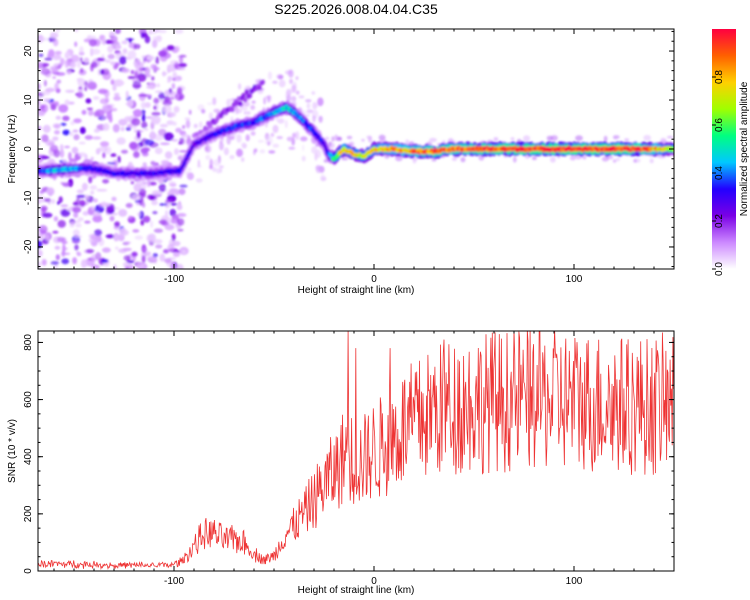  Describe the element at coordinates (28, 246) in the screenshot. I see `y-tick-label: -20` at that location.